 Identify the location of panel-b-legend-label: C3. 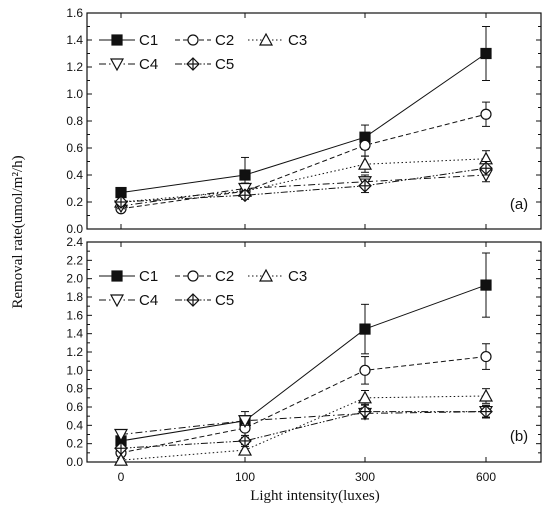
(297, 276).